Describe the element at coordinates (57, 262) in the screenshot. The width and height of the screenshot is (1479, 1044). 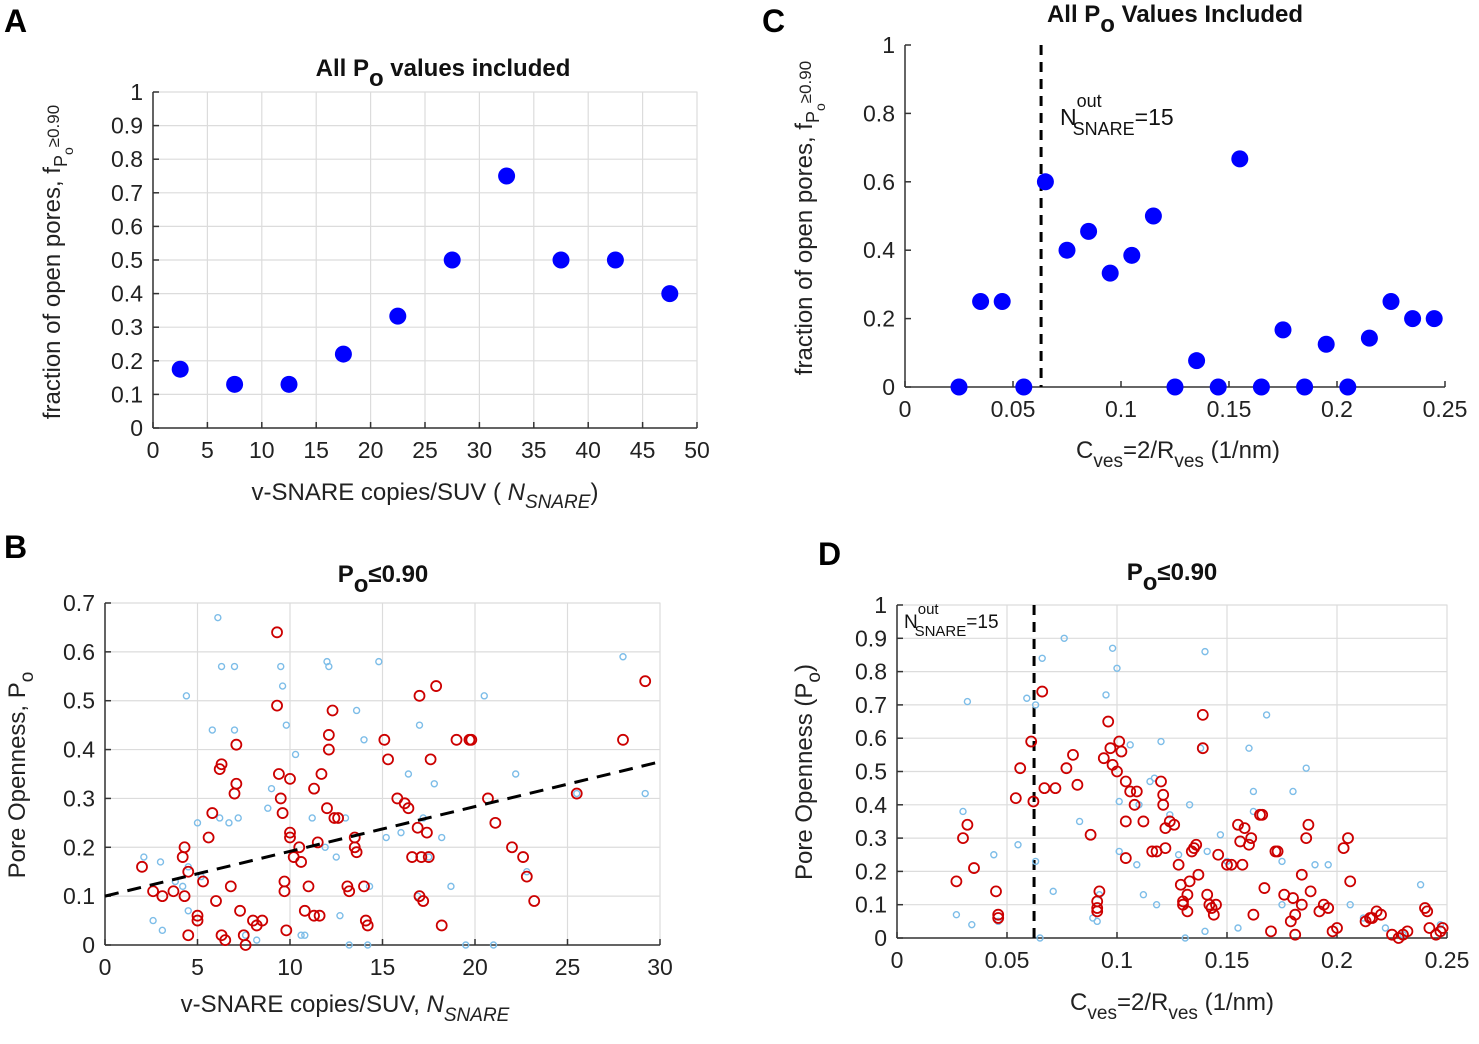
I see `panel-a-ylabel: fraction of open pores, fPo≥0.90` at that location.